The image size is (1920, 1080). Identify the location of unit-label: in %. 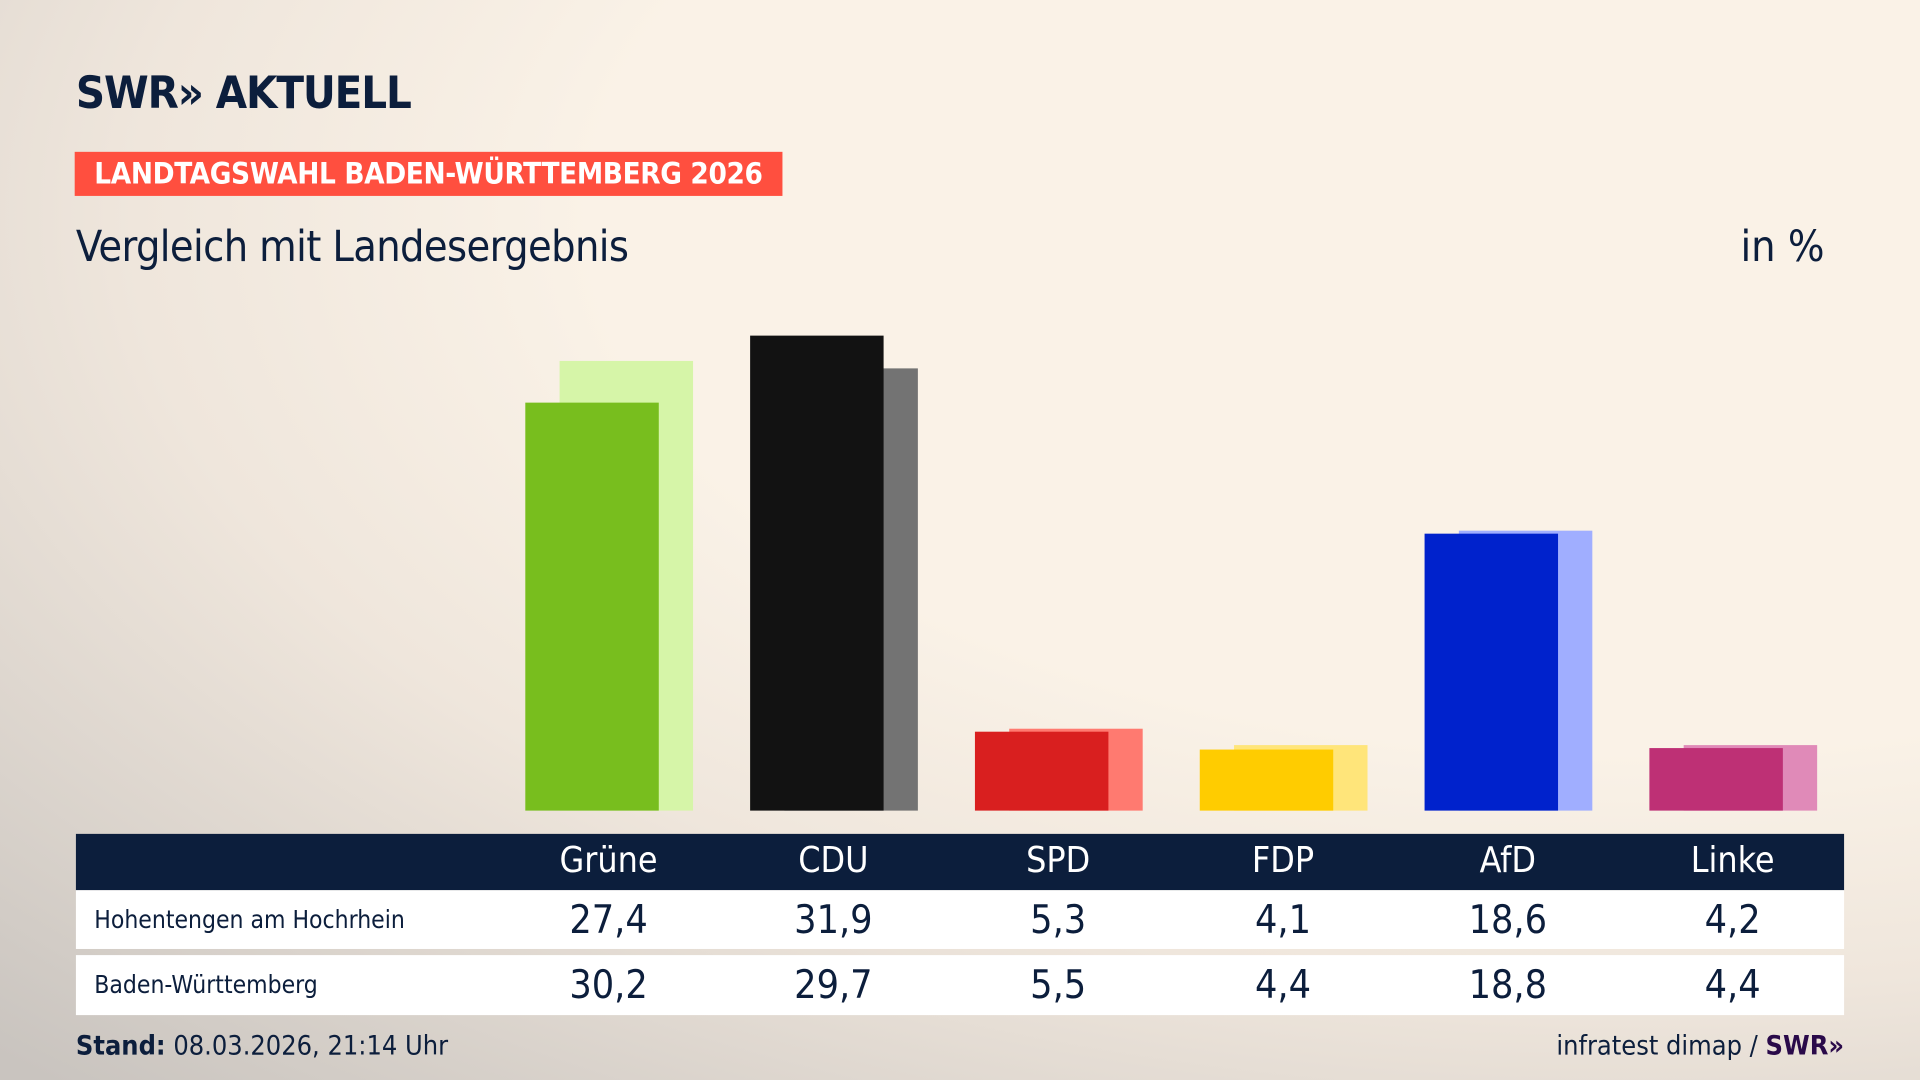
(1782, 247).